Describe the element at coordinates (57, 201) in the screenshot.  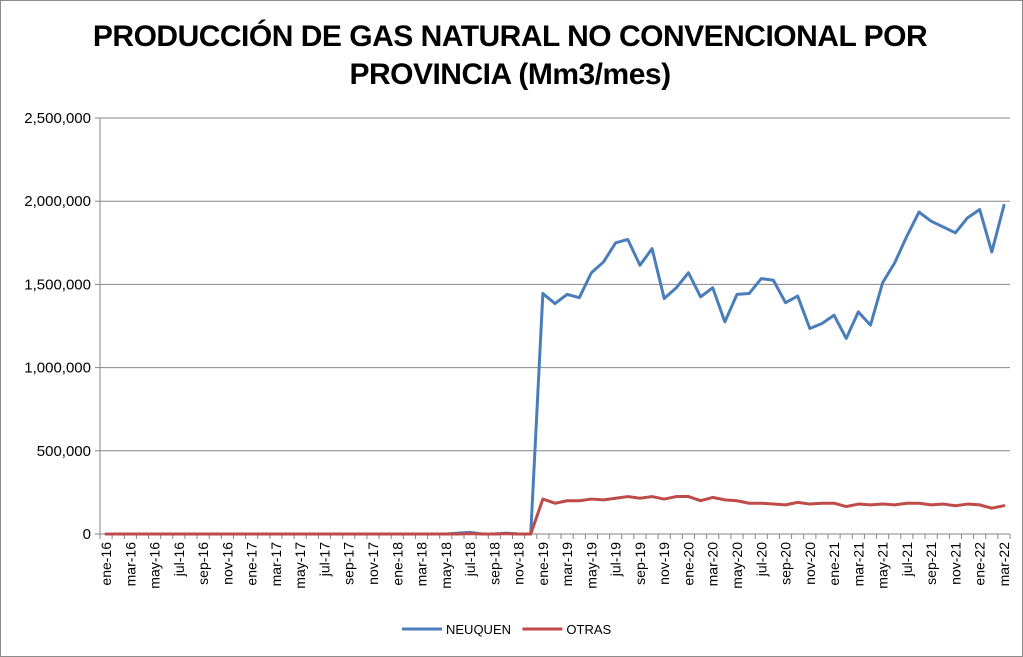
I see `y-tick-label: 2,000,000` at that location.